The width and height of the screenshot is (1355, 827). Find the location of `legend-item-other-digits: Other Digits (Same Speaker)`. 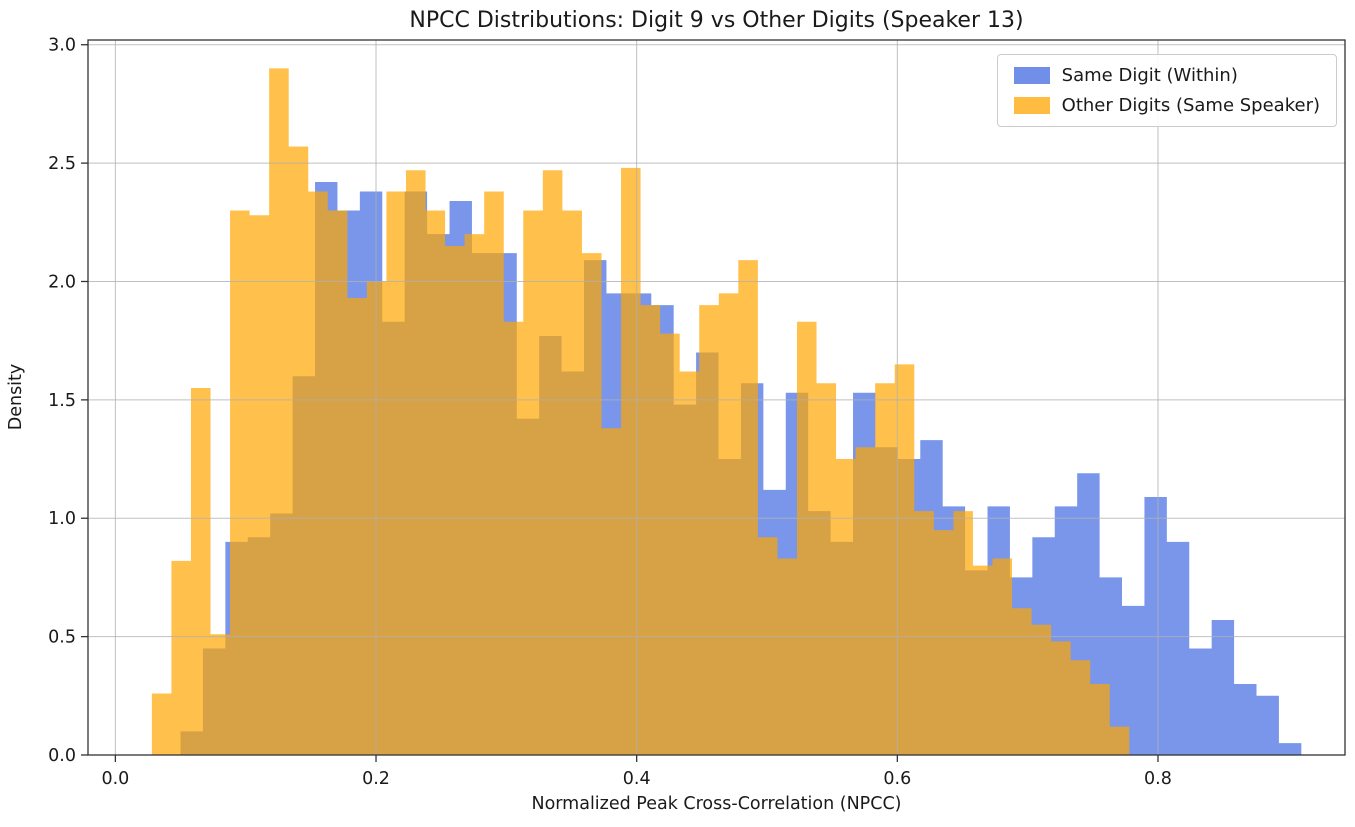

legend-item-other-digits: Other Digits (Same Speaker) is located at coordinates (1166, 105).